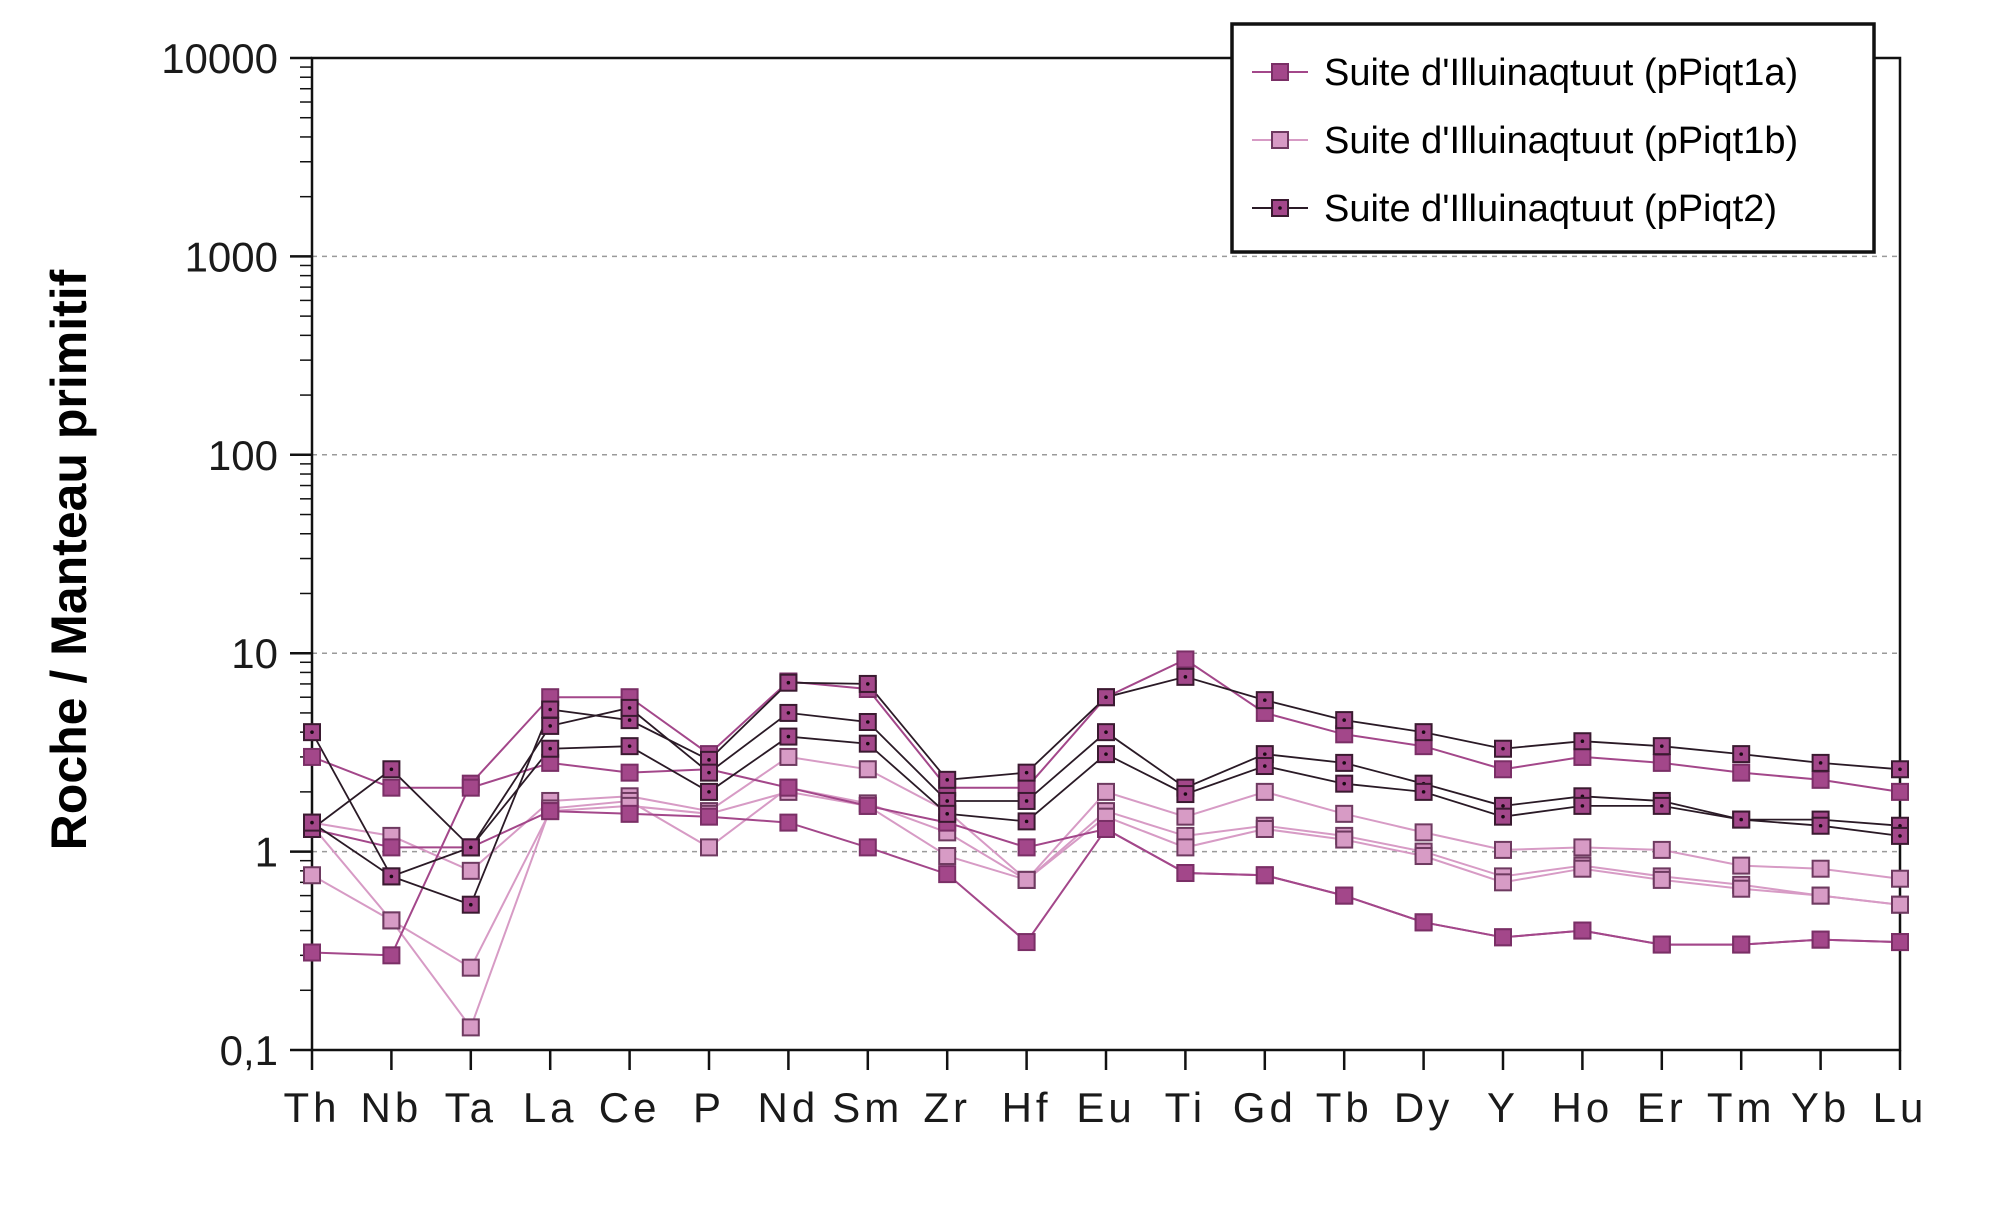 This screenshot has width=2000, height=1216. What do you see at coordinates (1550, 209) in the screenshot?
I see `legend-label: Suite d'Illuinaqtuut (pPiqt2)` at bounding box center [1550, 209].